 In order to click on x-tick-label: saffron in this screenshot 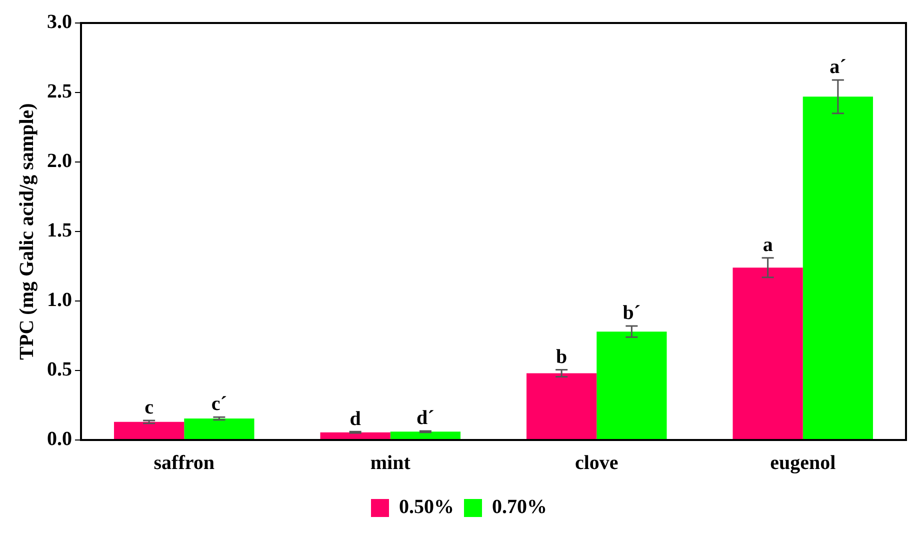, I will do `click(184, 463)`.